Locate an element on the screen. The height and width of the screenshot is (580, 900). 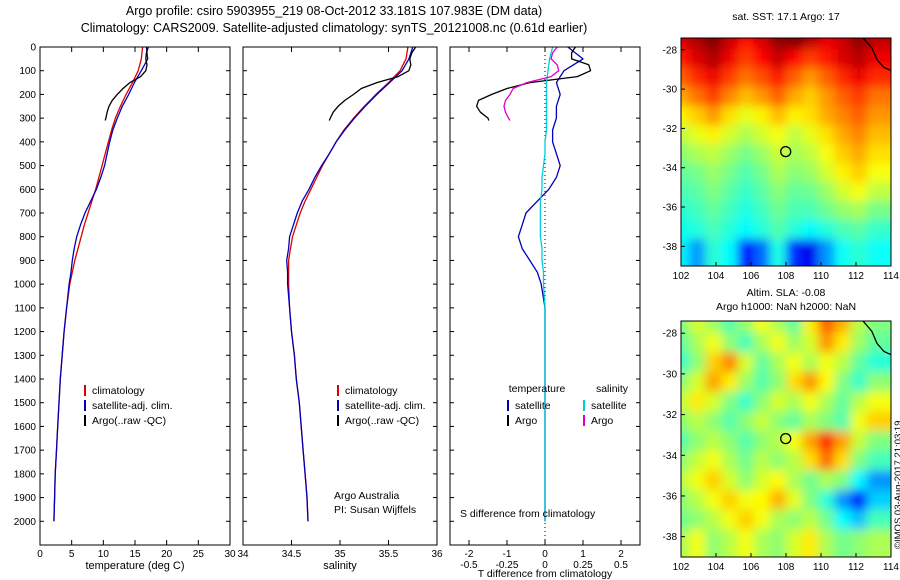
svg-text: 1 is located at coordinates (583, 554).